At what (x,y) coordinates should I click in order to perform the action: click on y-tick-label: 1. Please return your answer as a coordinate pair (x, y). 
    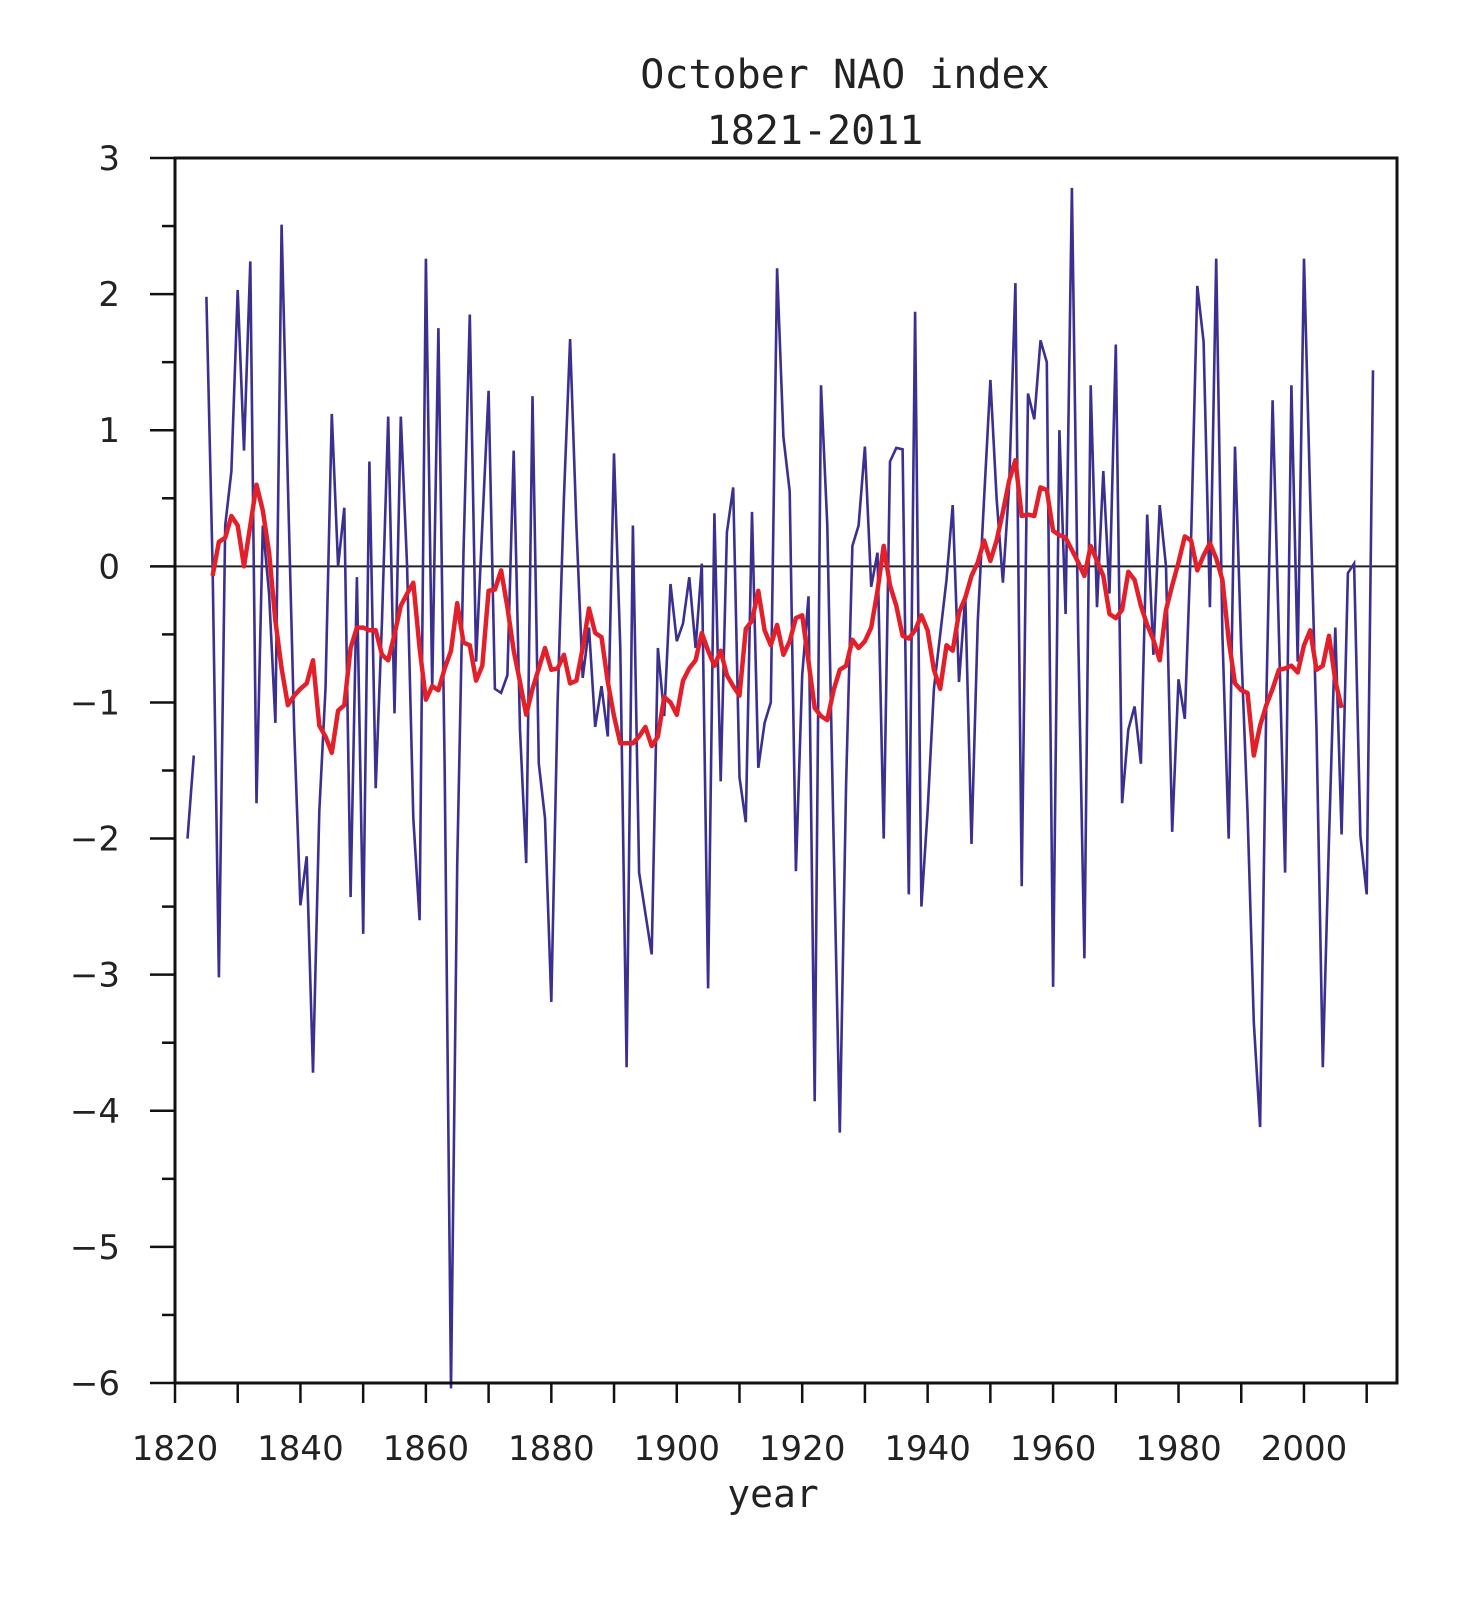
    Looking at the image, I should click on (109, 431).